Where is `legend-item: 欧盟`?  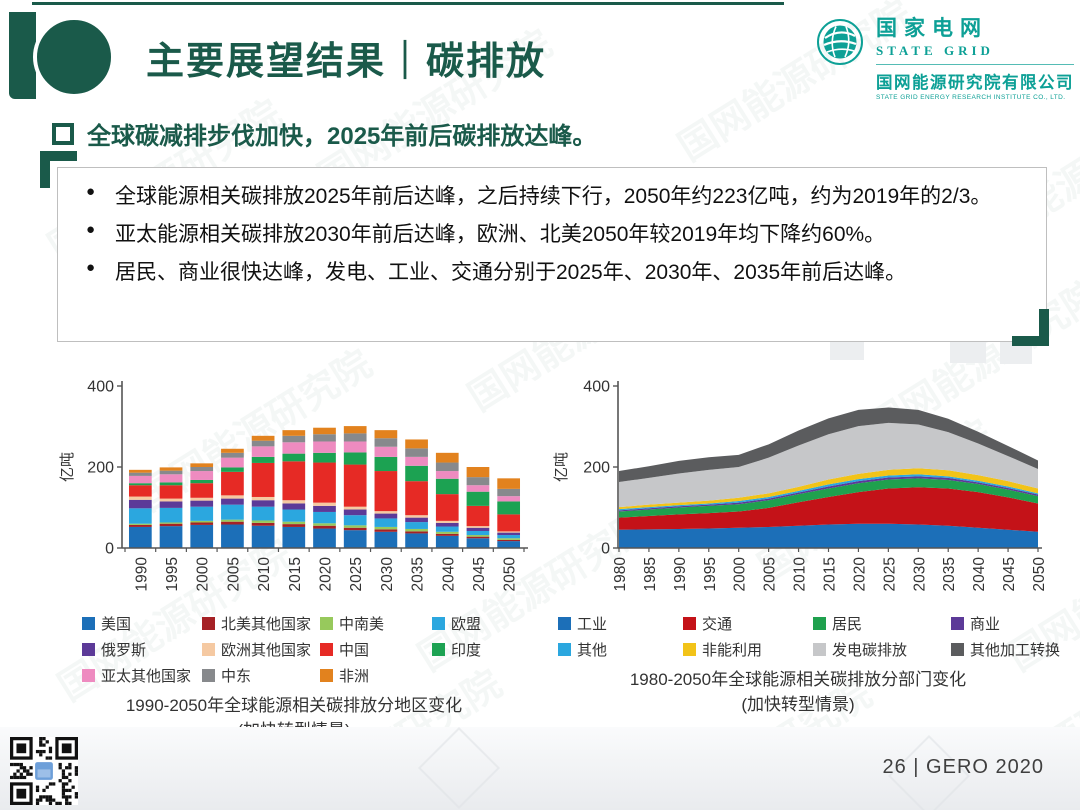
legend-item: 欧盟 is located at coordinates (481, 623).